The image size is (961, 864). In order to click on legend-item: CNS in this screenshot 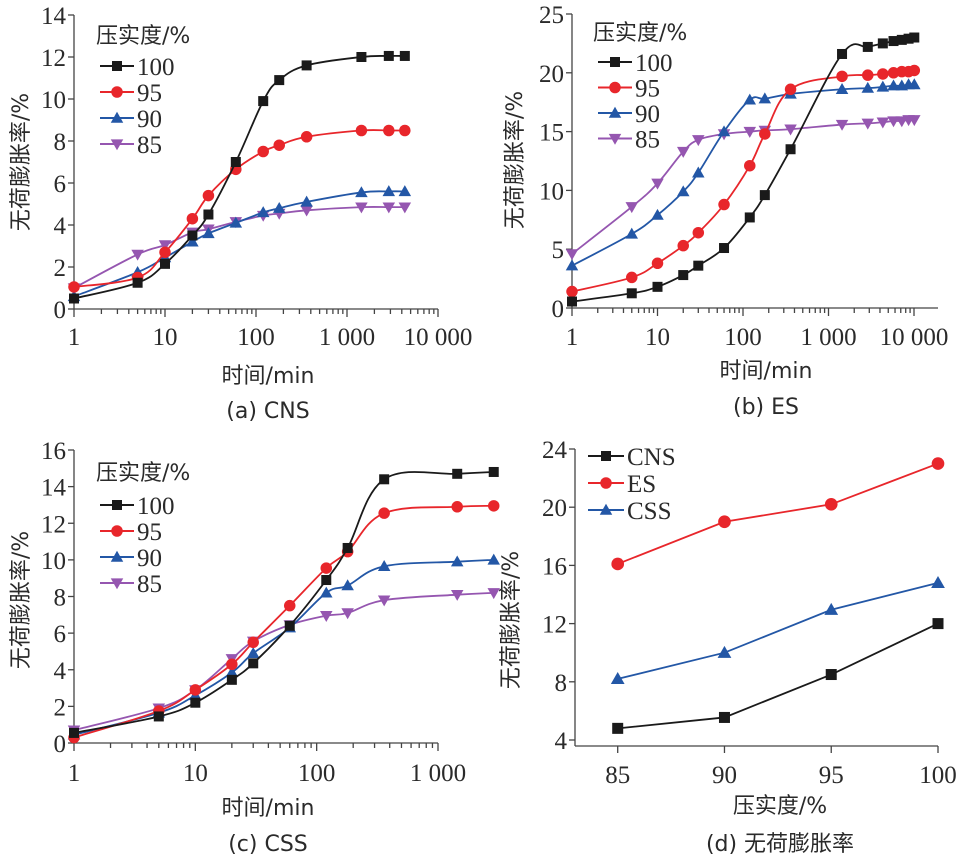, I will do `click(632, 457)`.